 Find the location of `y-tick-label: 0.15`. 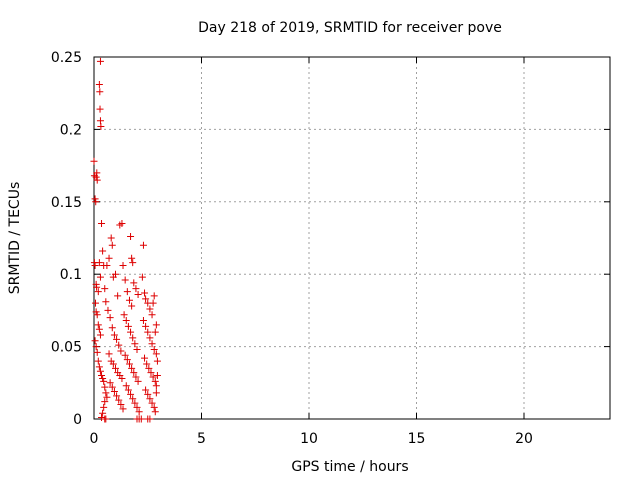

y-tick-label: 0.15 is located at coordinates (66, 203).